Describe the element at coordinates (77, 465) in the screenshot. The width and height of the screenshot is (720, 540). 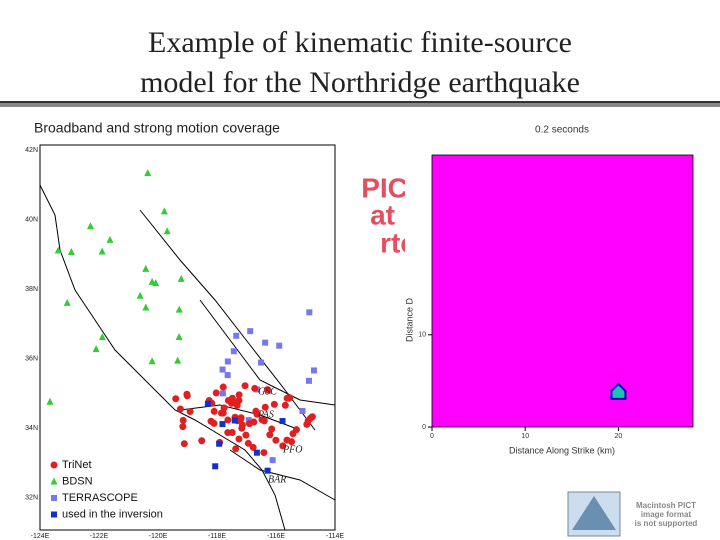
I see `legend-label: TriNet` at that location.